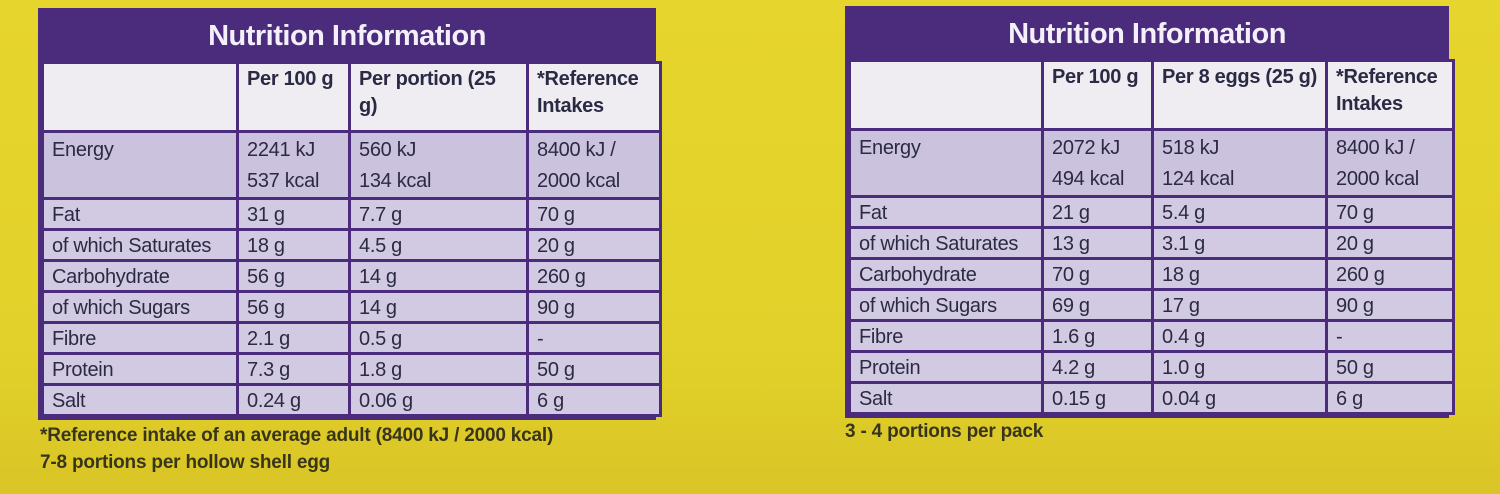 The image size is (1500, 494). I want to click on nutrient-value: 7.3 g, so click(293, 369).